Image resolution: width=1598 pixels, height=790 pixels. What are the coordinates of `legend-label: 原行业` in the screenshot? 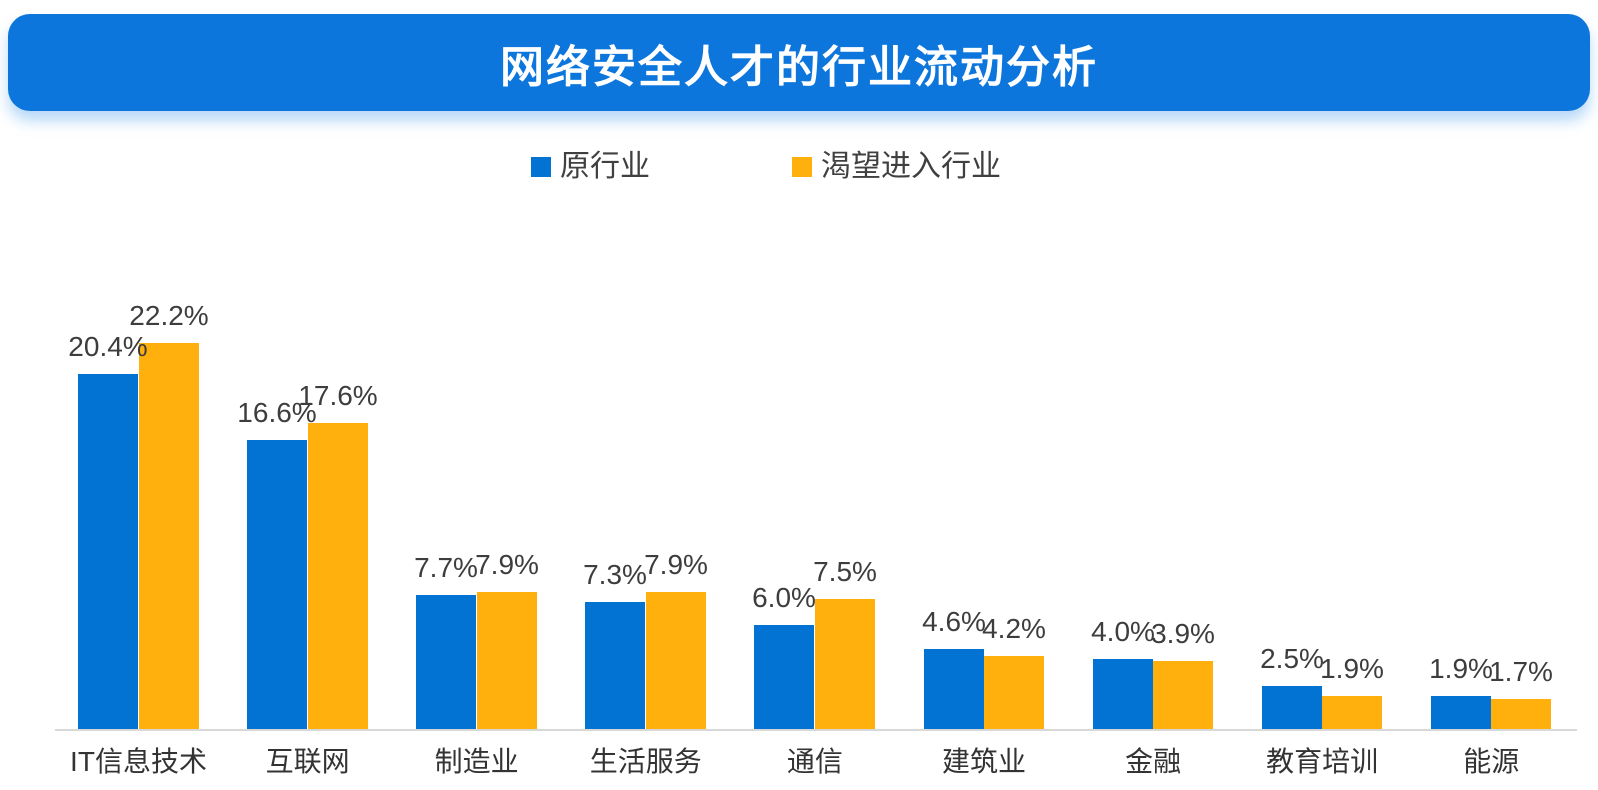 It's located at (605, 166).